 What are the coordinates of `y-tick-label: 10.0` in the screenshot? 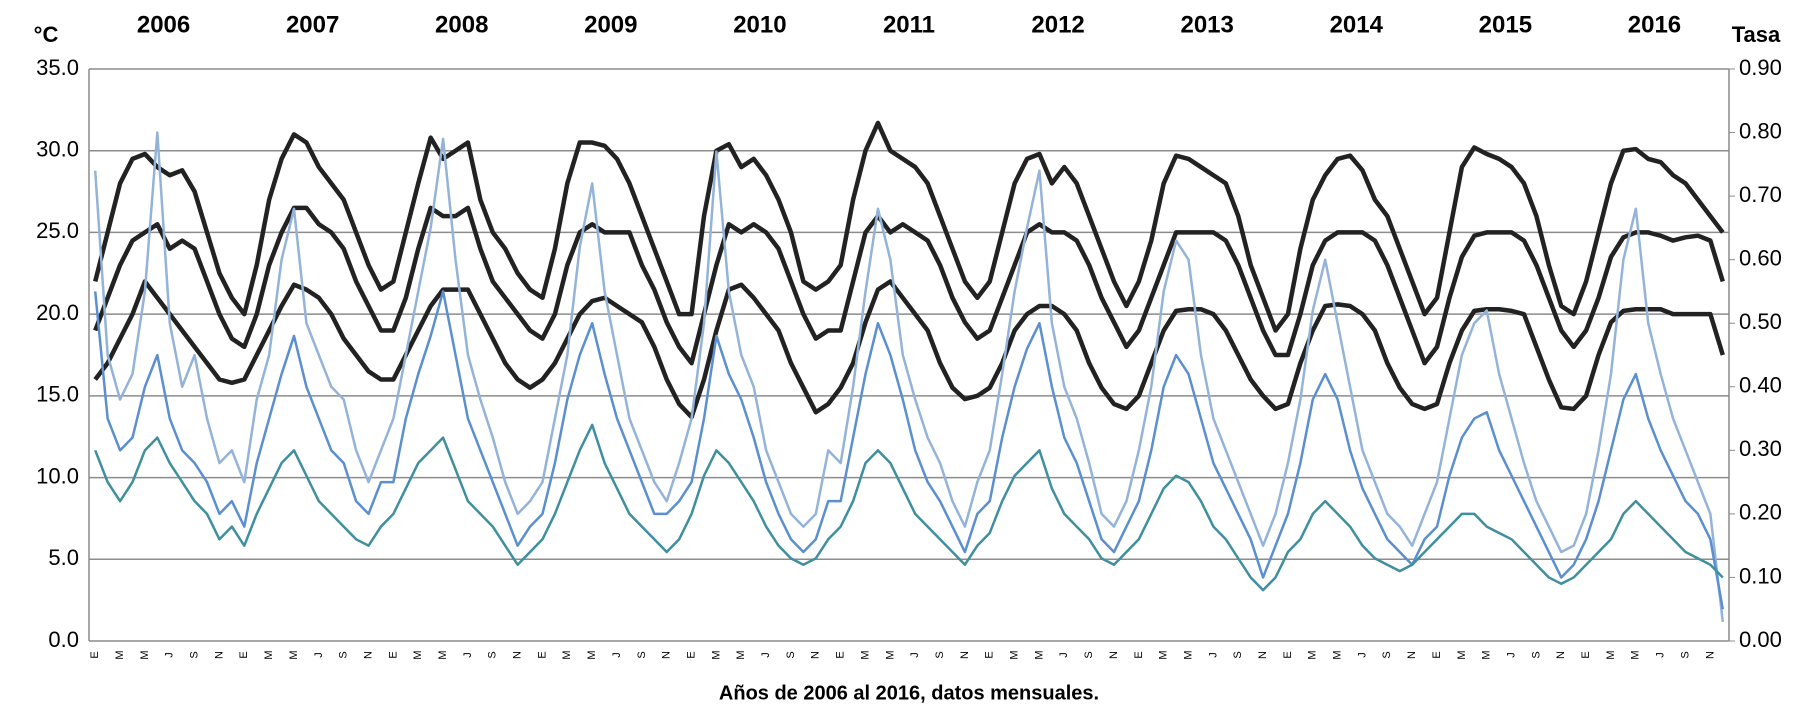 It's located at (57, 475).